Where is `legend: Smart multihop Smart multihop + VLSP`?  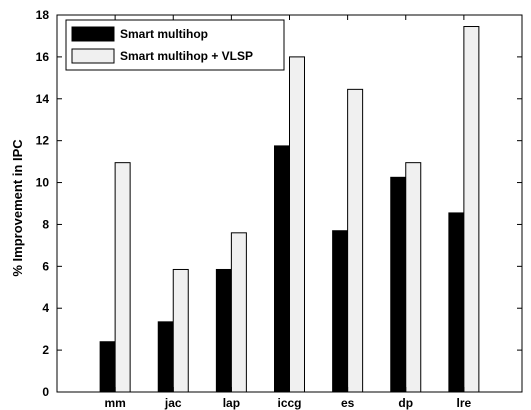
legend: Smart multihop Smart multihop + VLSP is located at coordinates (175, 45).